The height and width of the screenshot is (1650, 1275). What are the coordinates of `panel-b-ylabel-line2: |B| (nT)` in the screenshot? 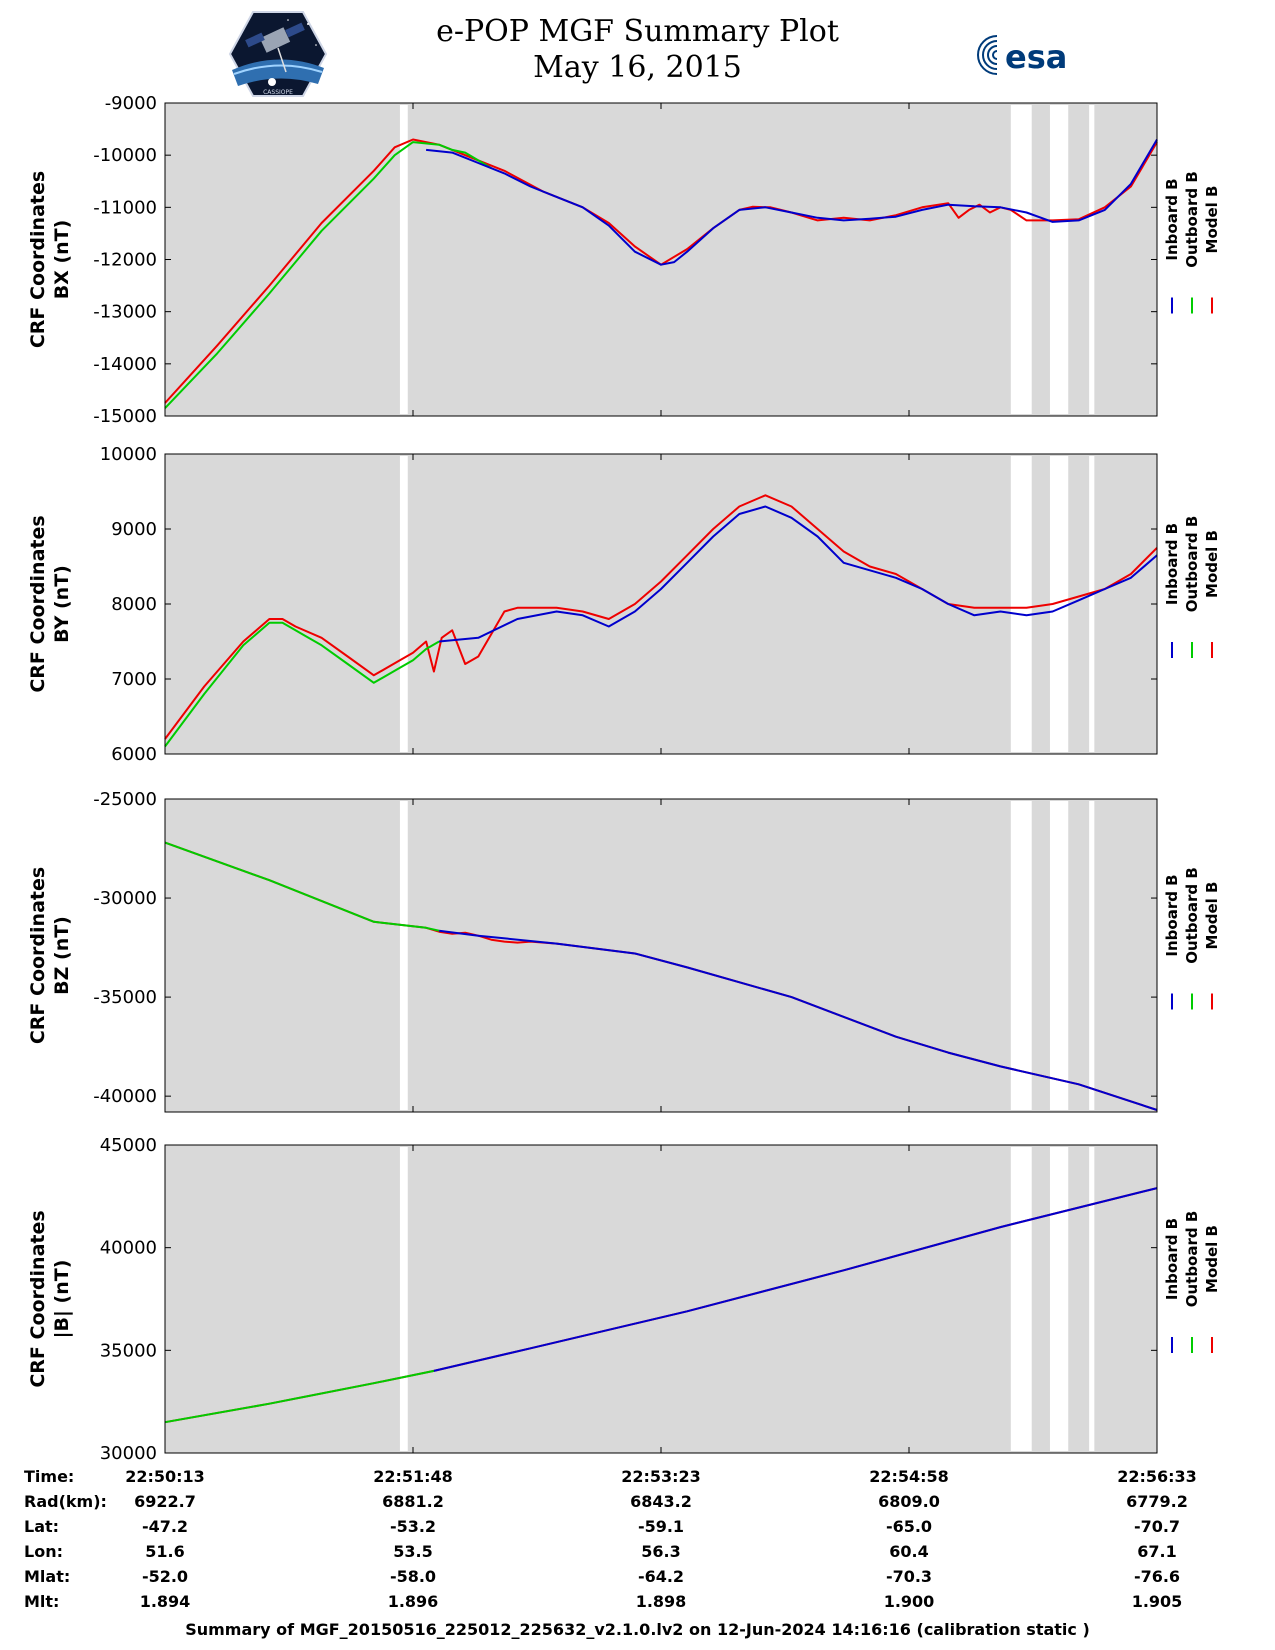 It's located at (62, 1299).